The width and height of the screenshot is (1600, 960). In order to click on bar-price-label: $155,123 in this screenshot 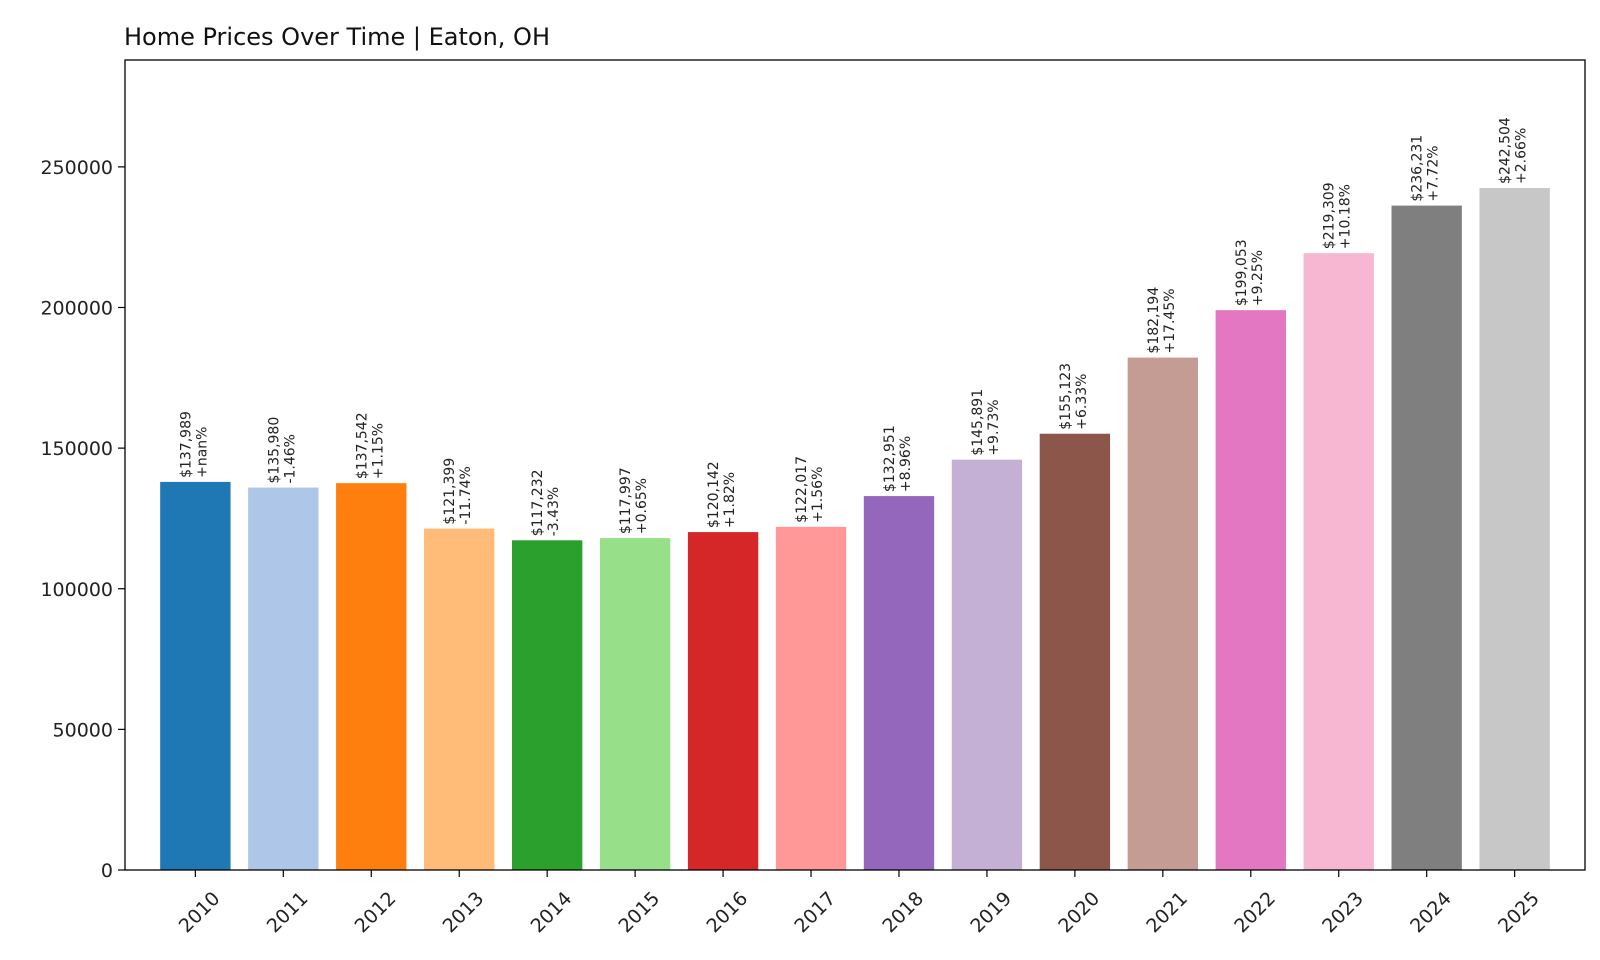, I will do `click(1066, 396)`.